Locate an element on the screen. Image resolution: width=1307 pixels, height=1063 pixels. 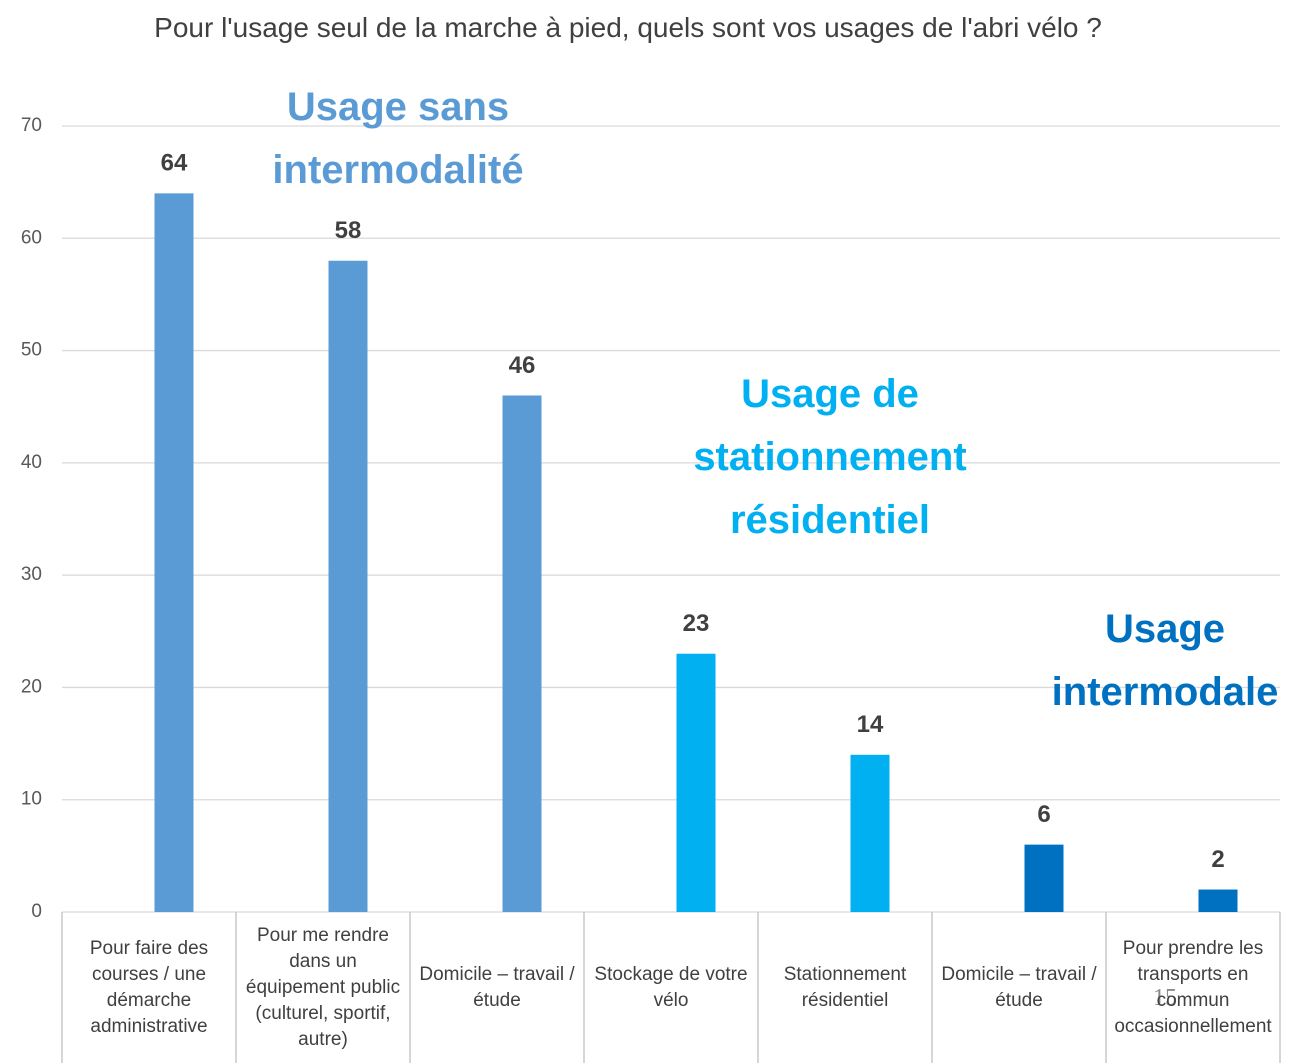
y-tick-label: 20 is located at coordinates (31, 686).